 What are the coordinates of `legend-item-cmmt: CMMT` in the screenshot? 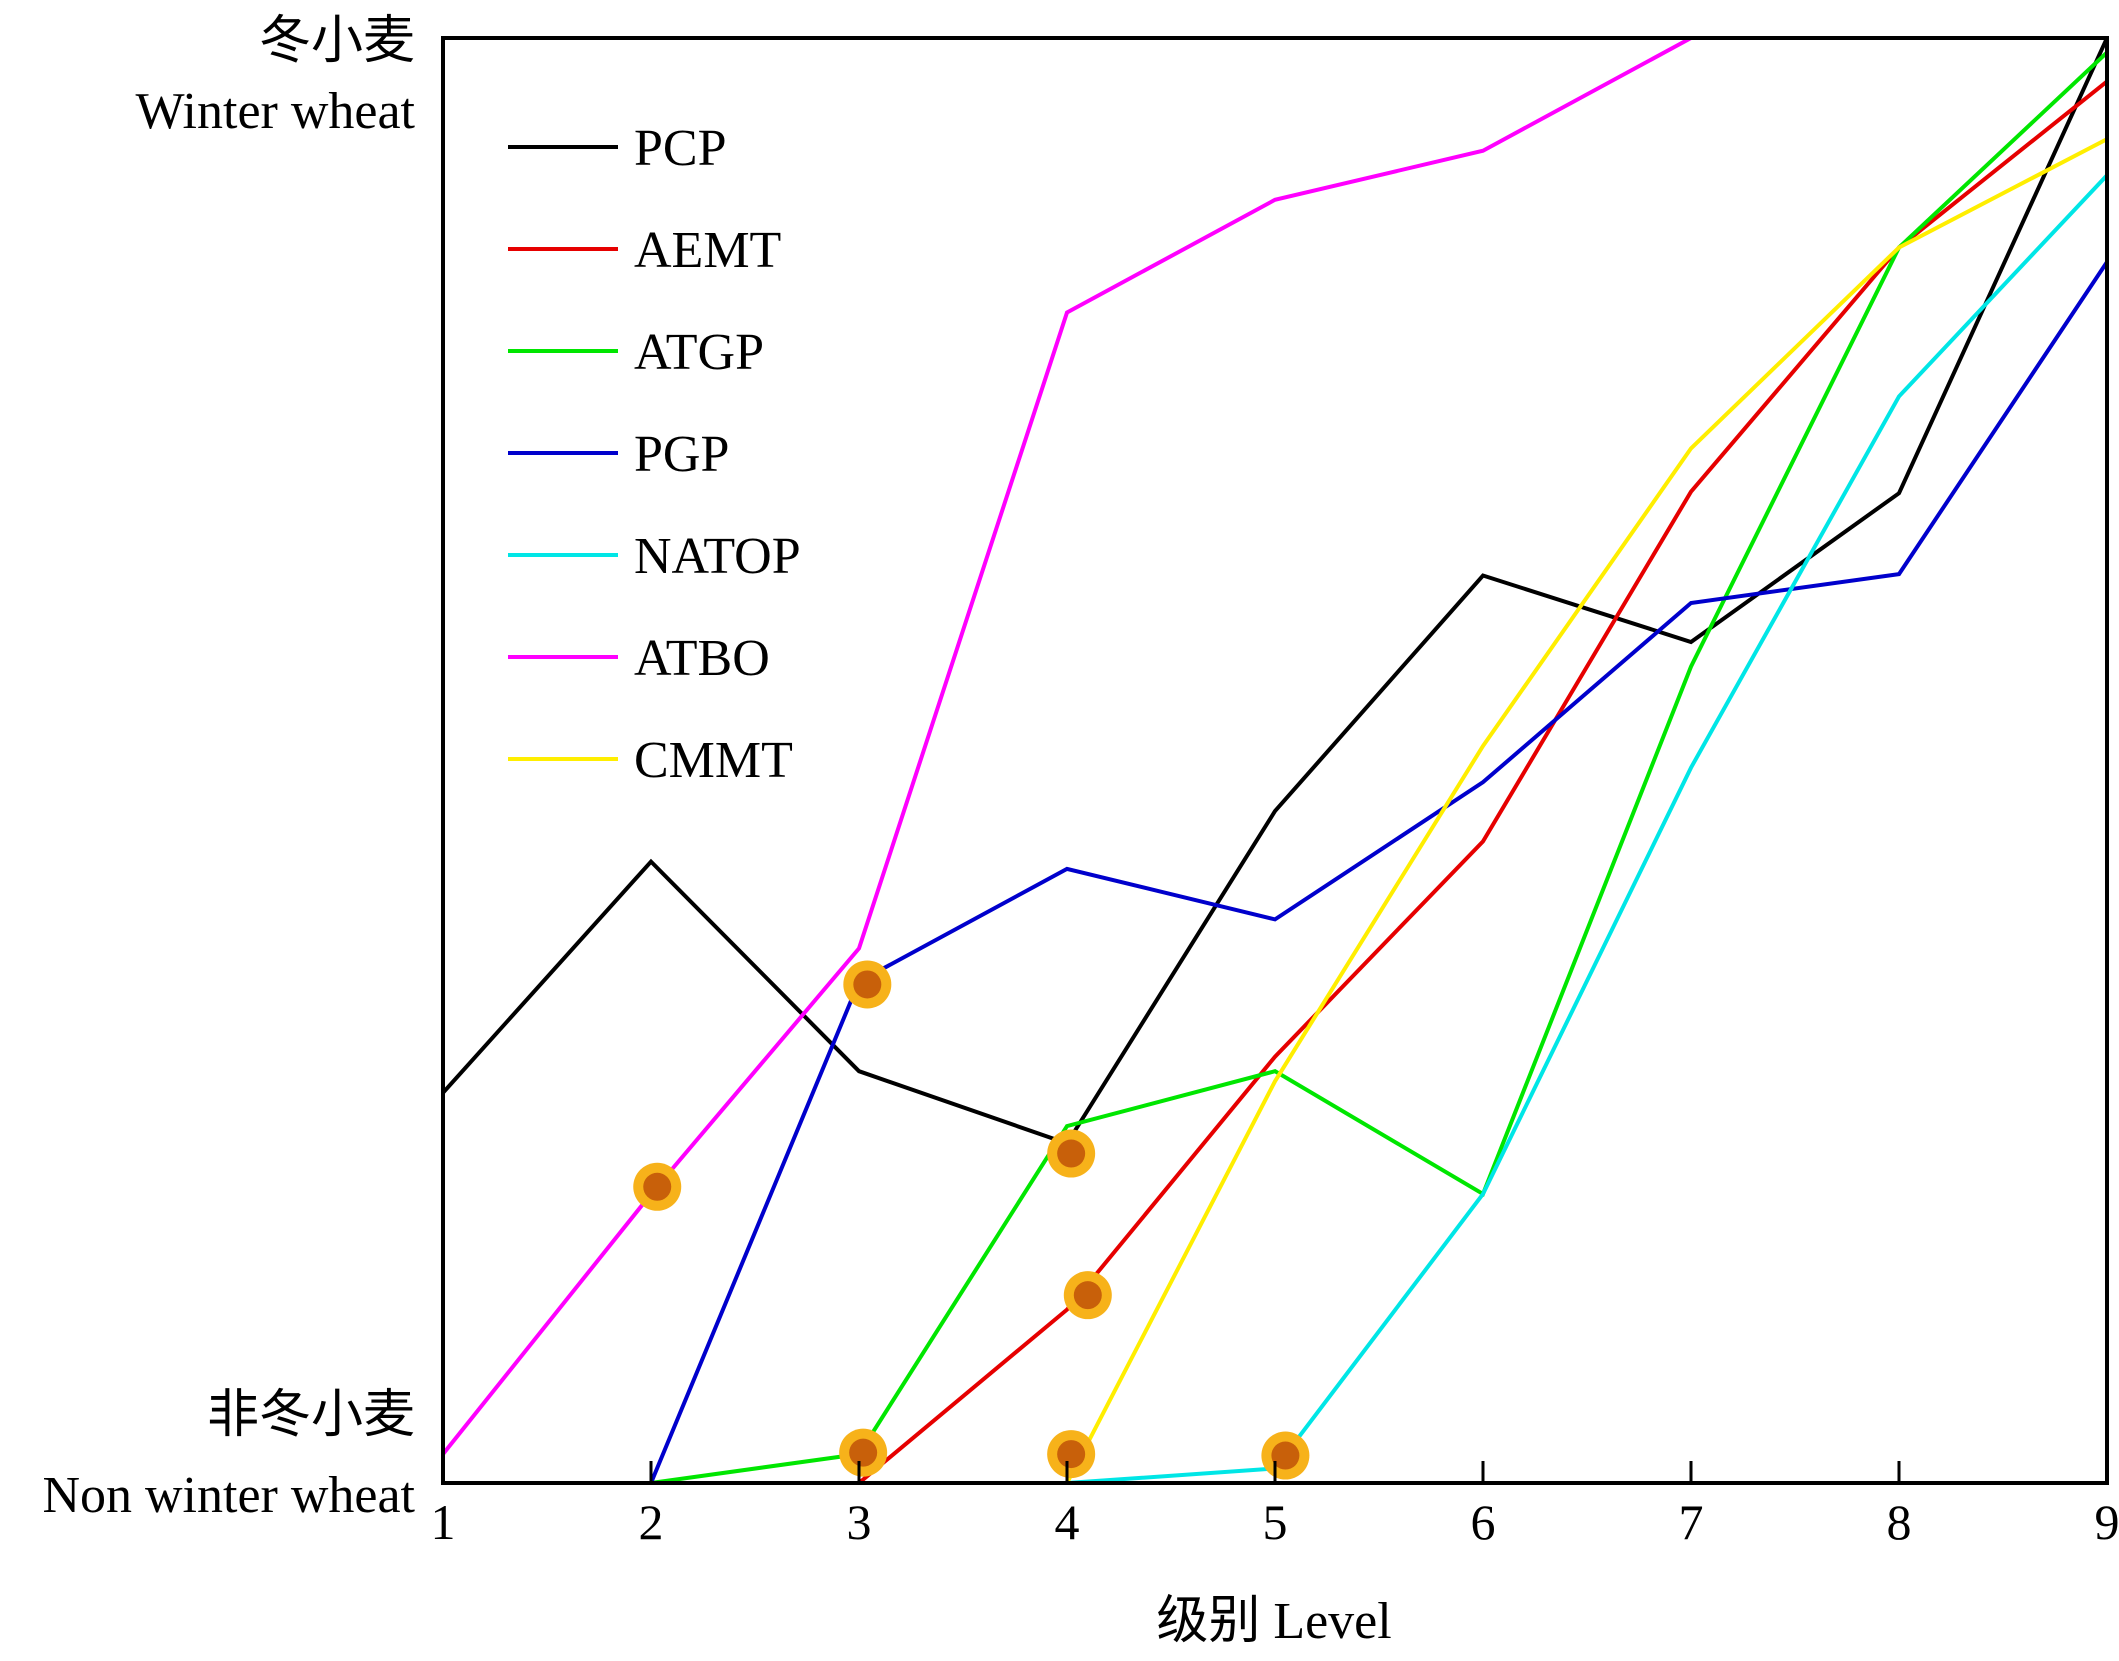 It's located at (650, 760).